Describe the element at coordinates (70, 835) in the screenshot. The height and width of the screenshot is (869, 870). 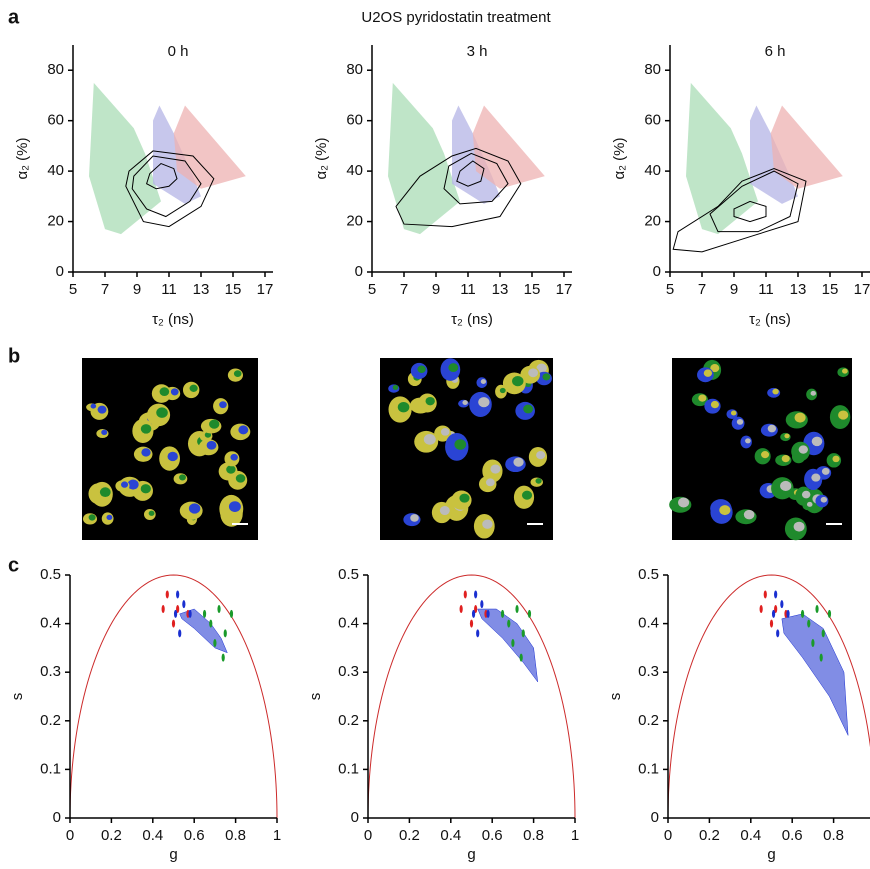
I see `x-tick-label: 0` at that location.